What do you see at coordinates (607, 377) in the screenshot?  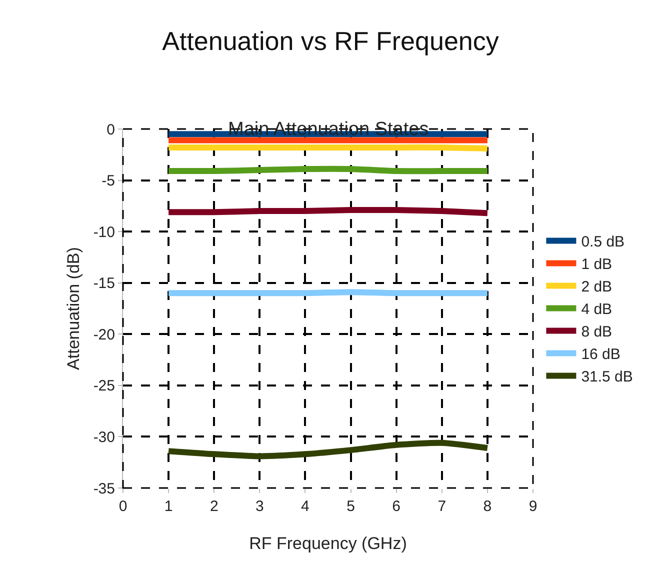 I see `legend-label: 31.5 dB` at bounding box center [607, 377].